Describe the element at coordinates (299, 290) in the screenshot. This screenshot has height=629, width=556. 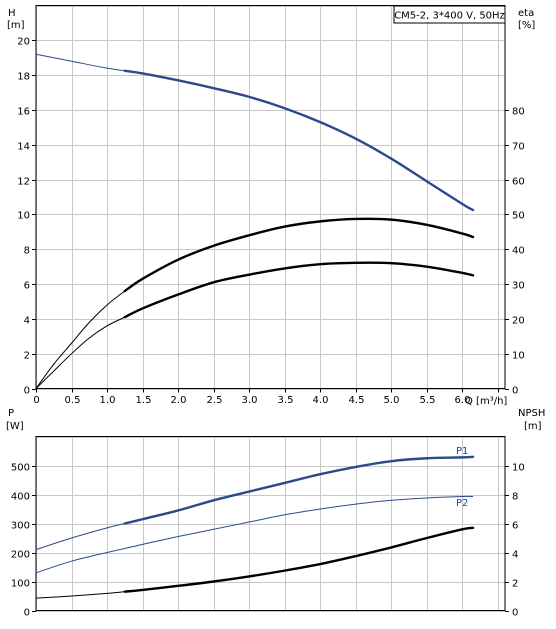
I see `eta_pump-curve-bold` at that location.